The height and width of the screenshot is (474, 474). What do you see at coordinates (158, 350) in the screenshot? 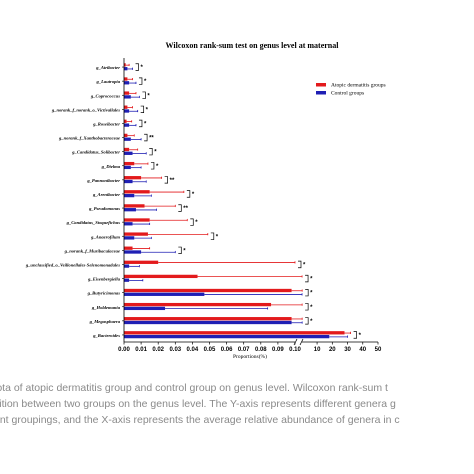
I see `x-tick-label: 0.02` at bounding box center [158, 350].